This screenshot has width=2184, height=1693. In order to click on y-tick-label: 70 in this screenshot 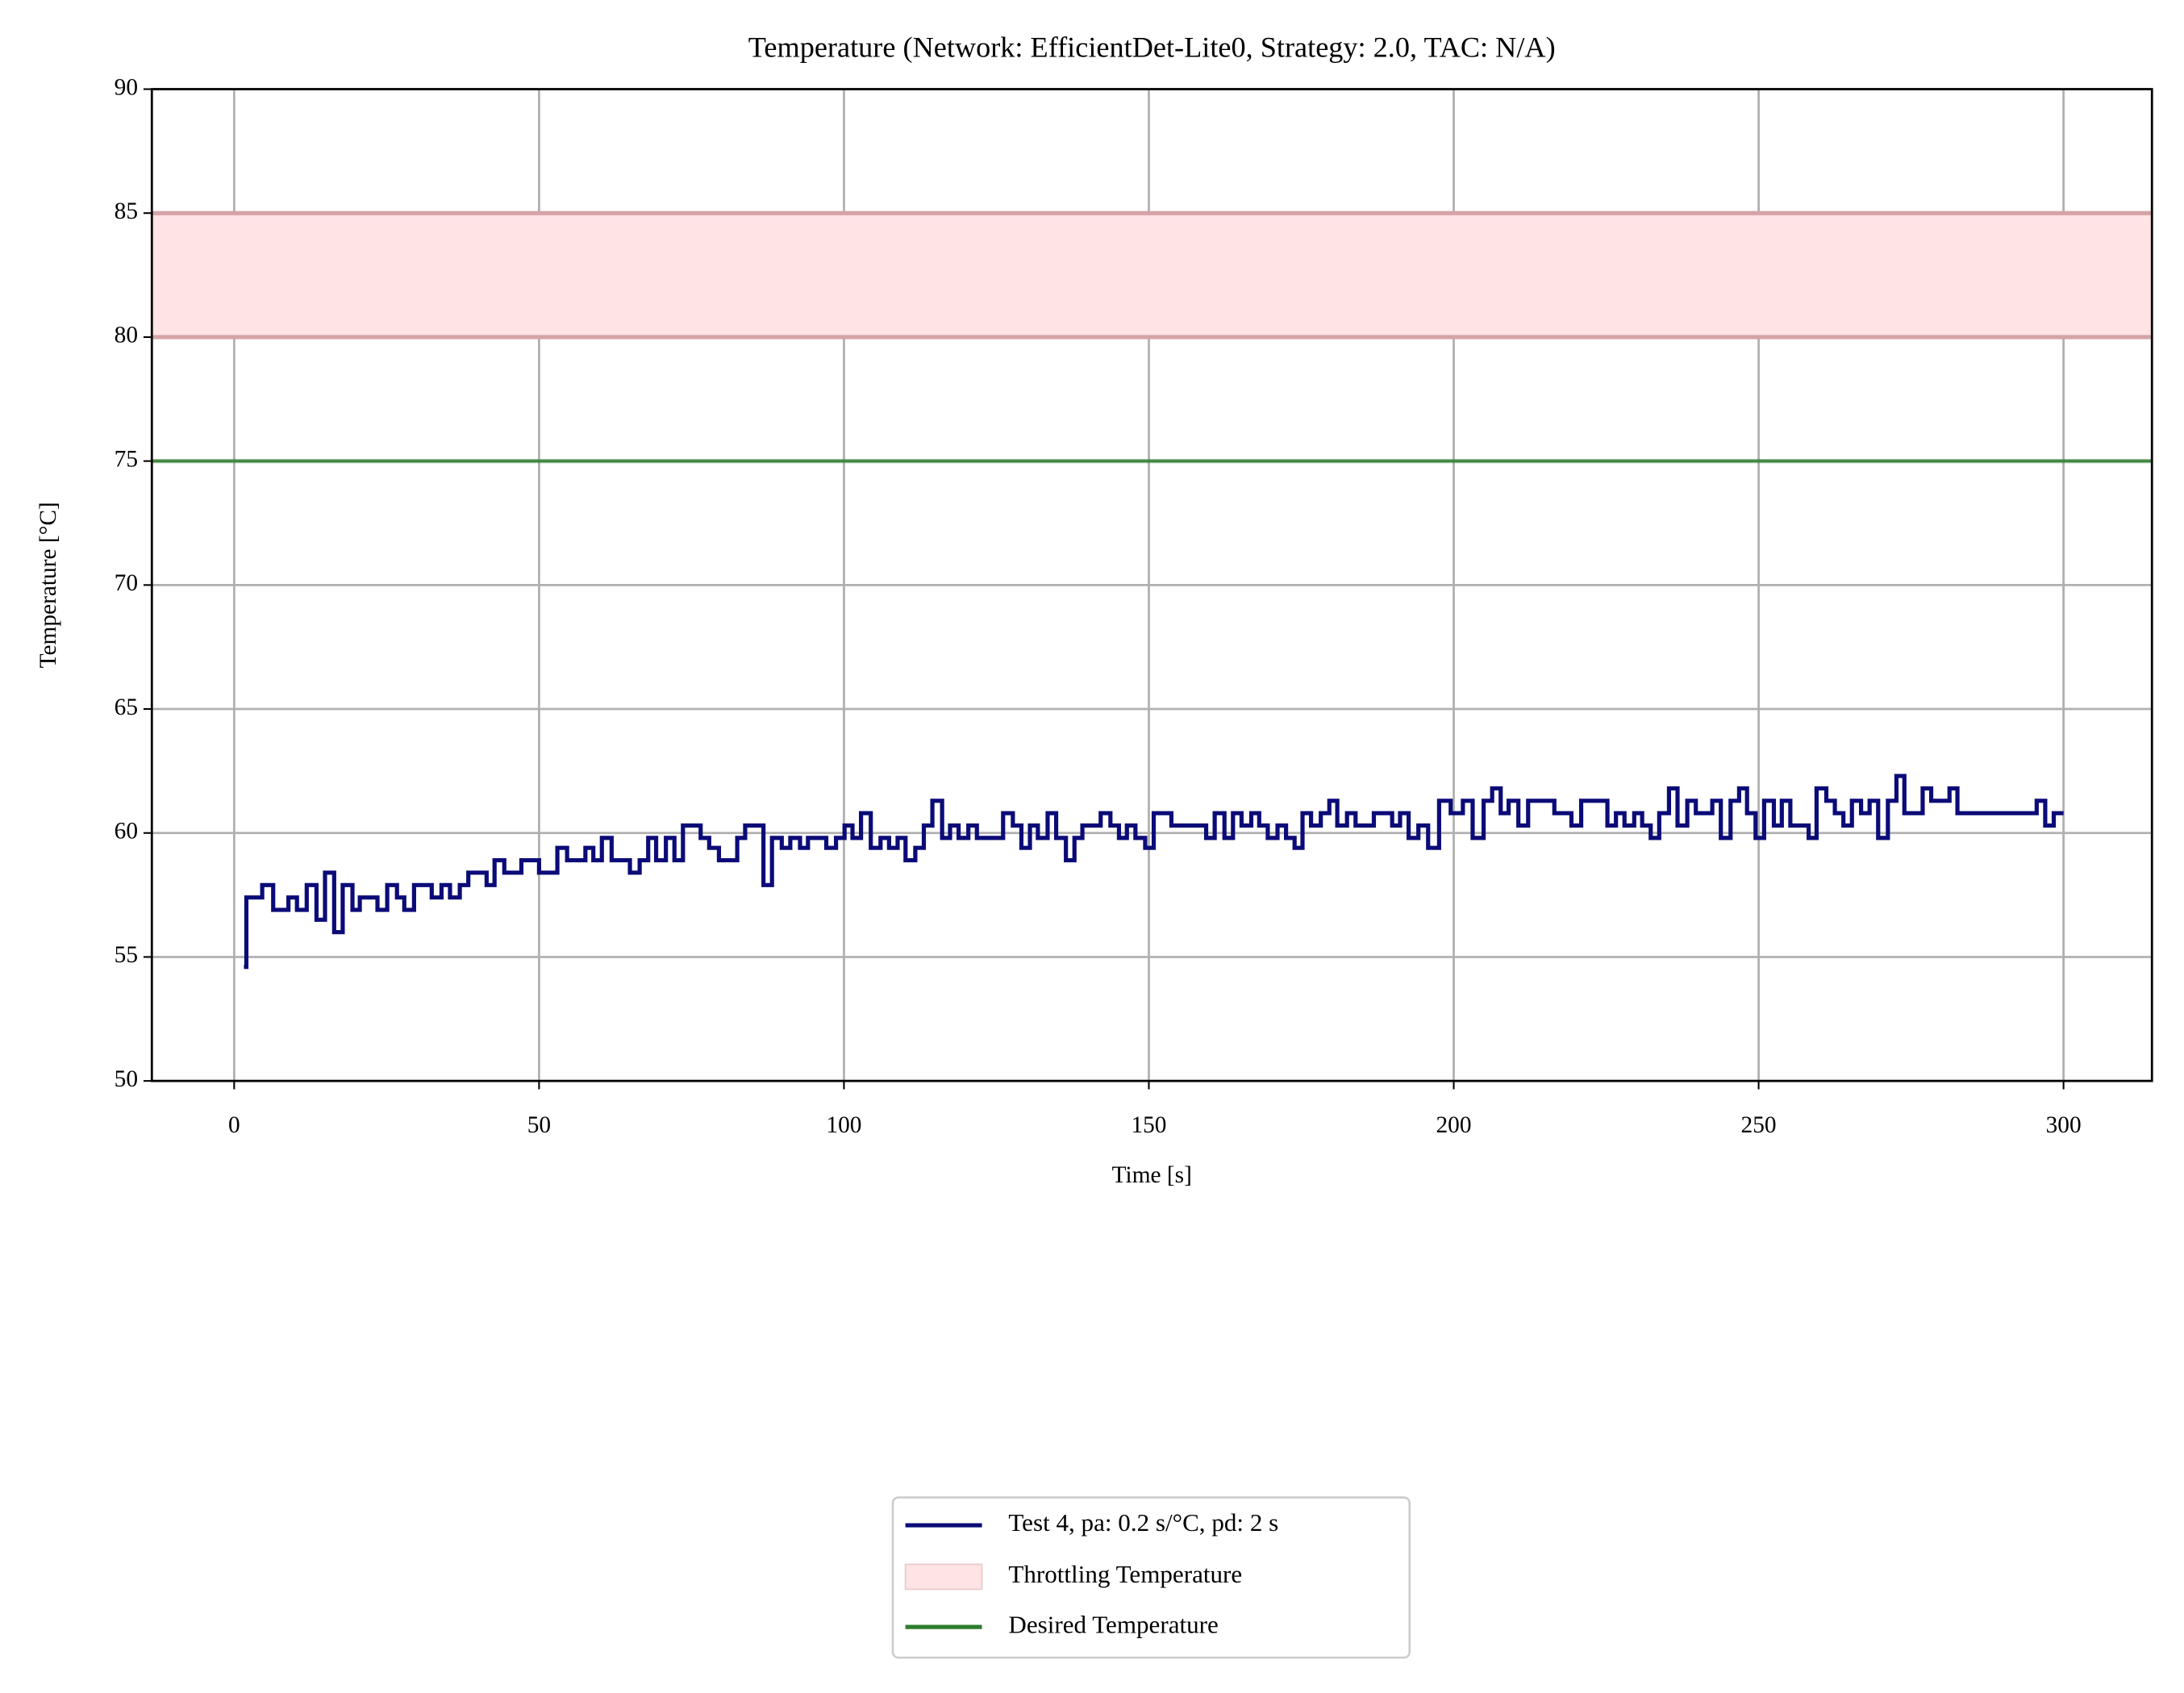, I will do `click(127, 583)`.